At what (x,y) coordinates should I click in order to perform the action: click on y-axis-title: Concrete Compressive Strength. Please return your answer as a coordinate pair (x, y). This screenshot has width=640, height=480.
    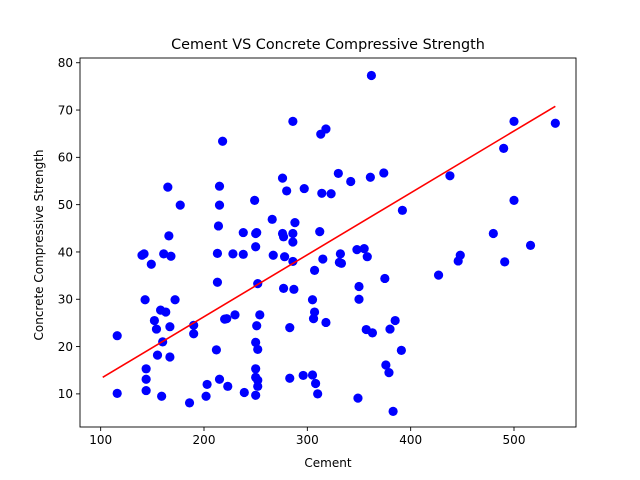
    Looking at the image, I should click on (39, 244).